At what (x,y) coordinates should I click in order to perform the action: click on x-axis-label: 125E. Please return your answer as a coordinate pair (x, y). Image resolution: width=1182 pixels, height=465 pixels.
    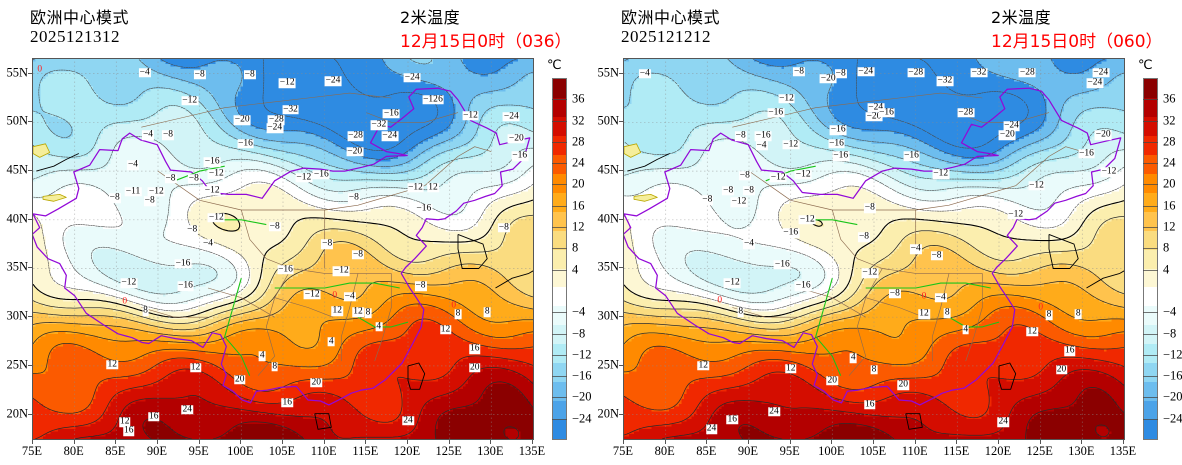
    Looking at the image, I should click on (1039, 451).